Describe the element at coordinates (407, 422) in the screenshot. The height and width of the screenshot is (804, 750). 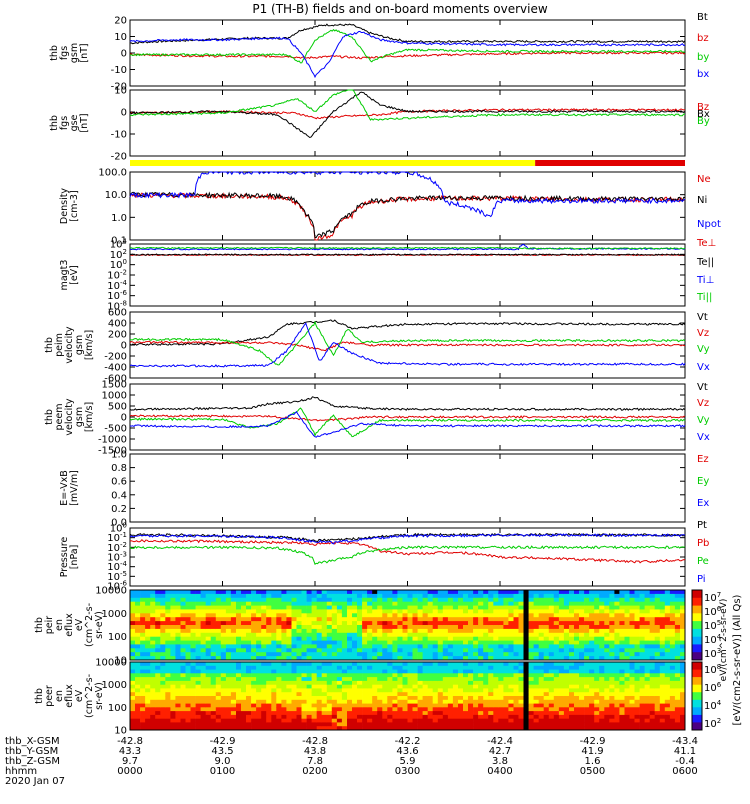
I see `series-peem_velocity-Vy` at that location.